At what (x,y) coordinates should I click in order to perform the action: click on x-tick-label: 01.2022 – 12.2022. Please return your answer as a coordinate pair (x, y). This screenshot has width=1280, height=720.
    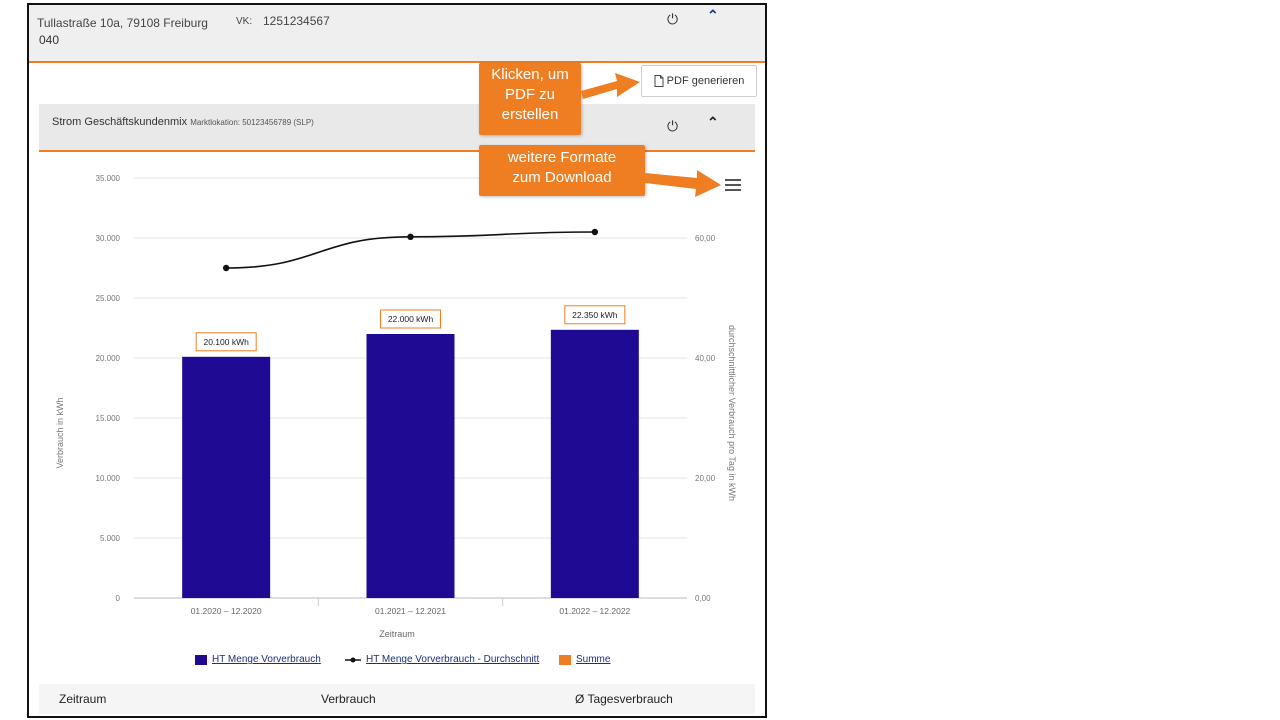
    Looking at the image, I should click on (594, 611).